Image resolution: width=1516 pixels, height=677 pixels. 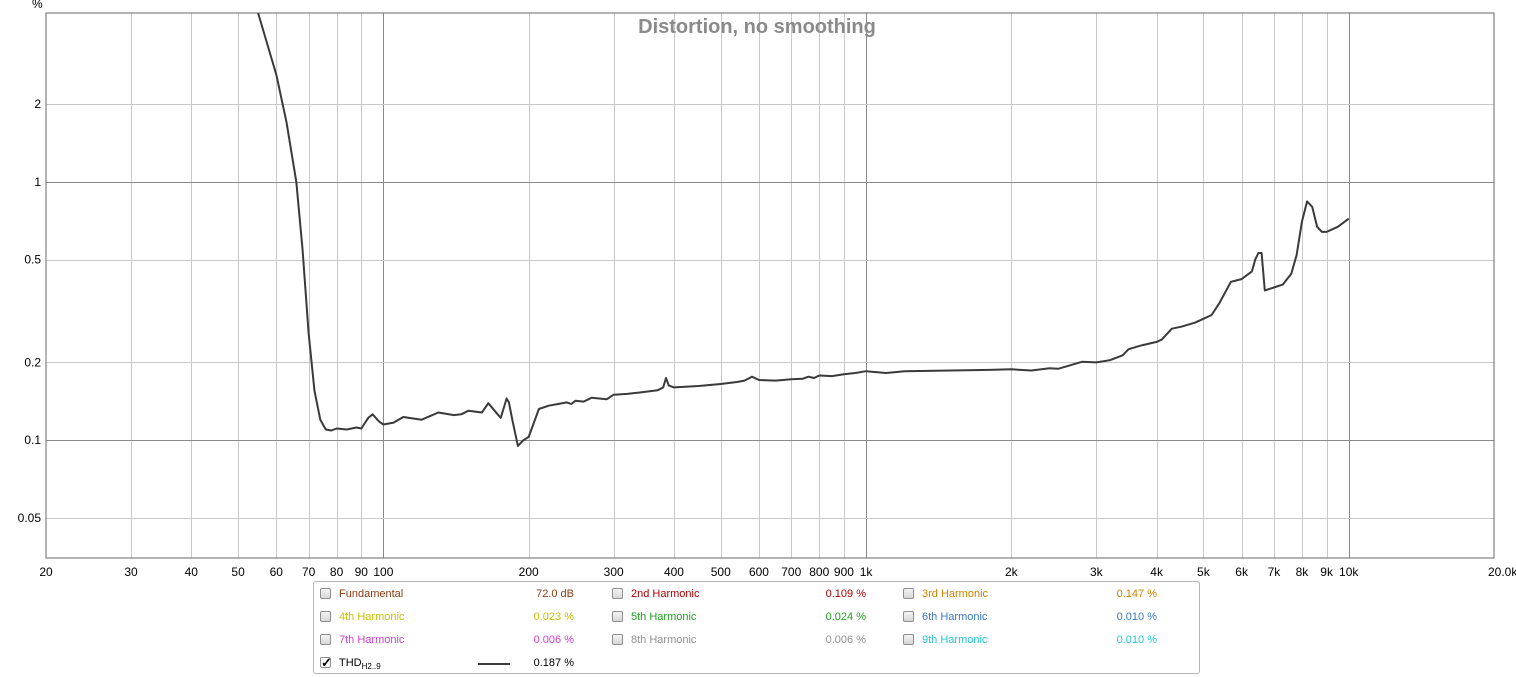 I want to click on y-tick-label: 1, so click(x=37, y=182).